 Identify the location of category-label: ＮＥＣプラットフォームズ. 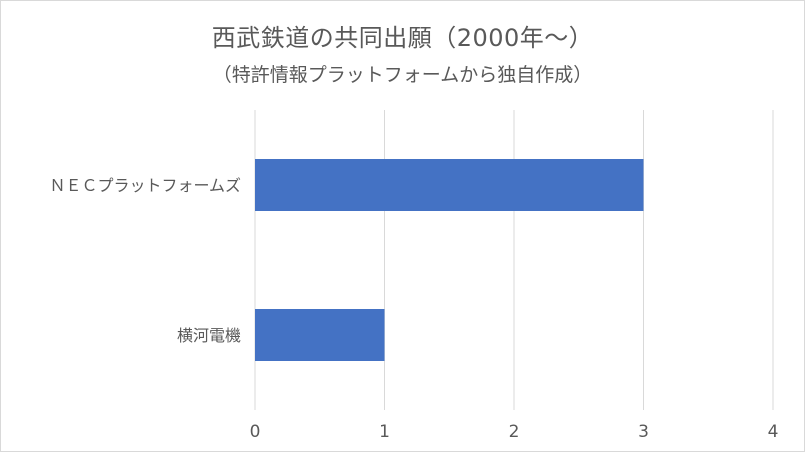
(145, 185).